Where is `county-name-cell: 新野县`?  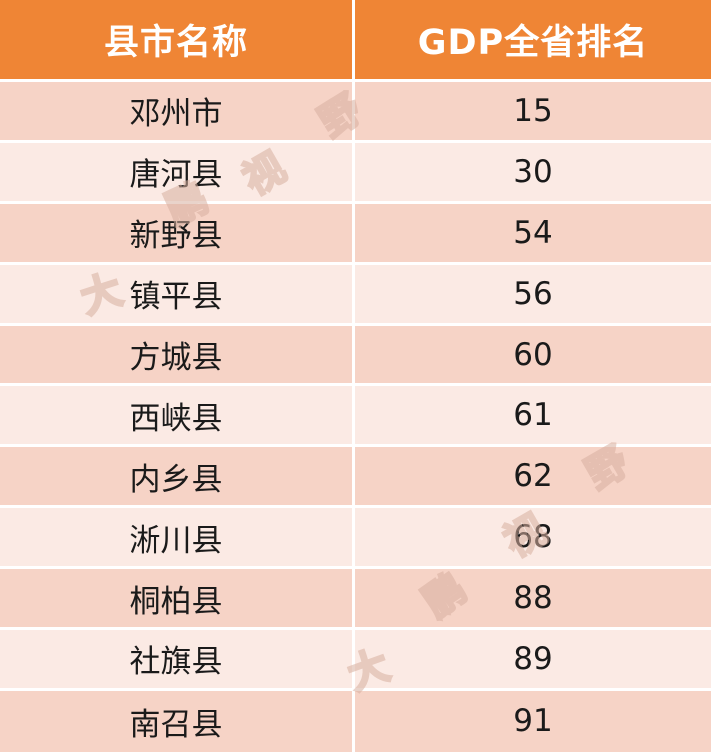
county-name-cell: 新野县 is located at coordinates (177, 232).